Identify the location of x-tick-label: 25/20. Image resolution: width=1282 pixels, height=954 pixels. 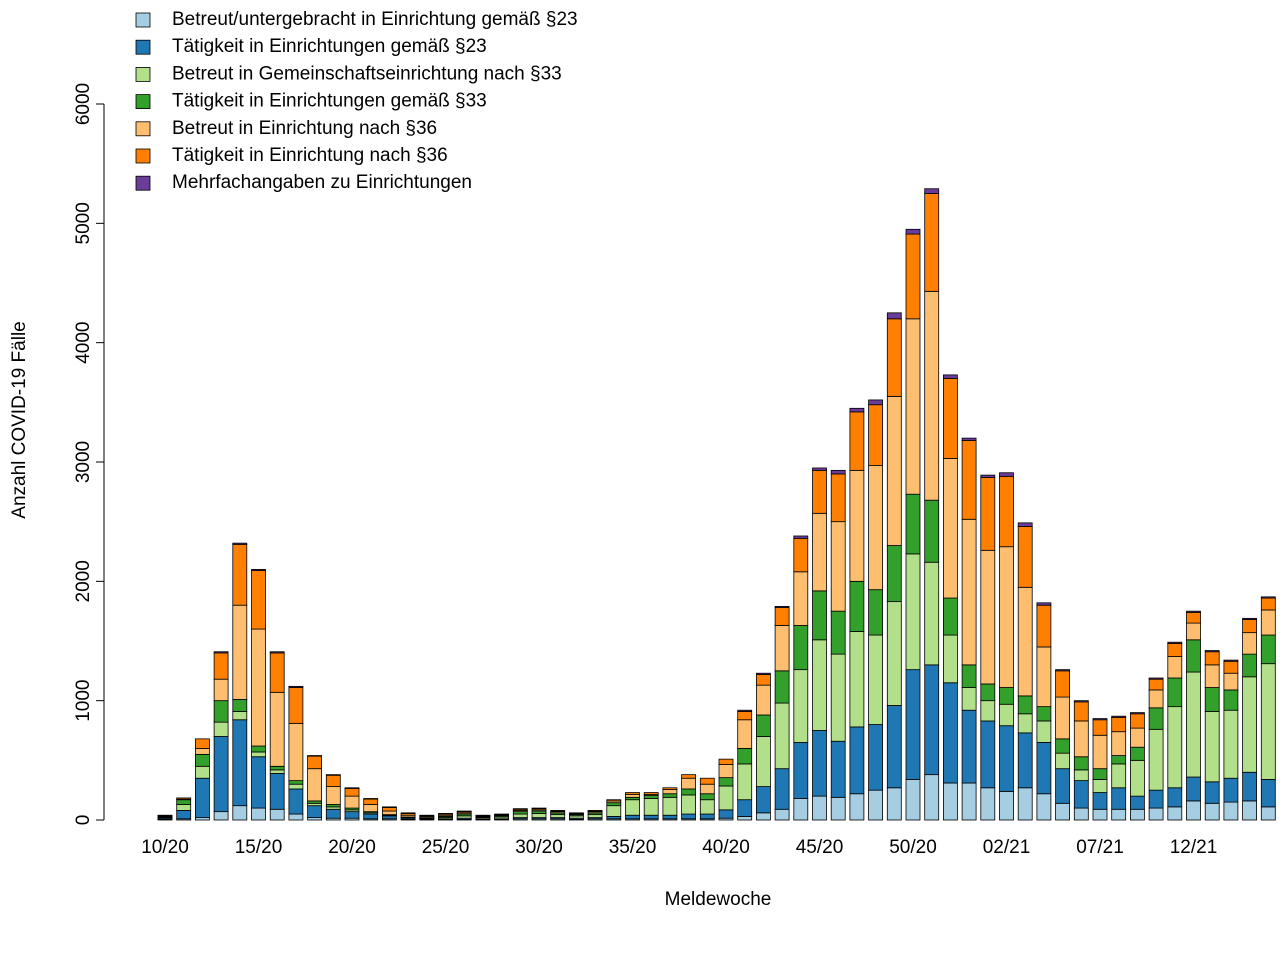
(446, 847).